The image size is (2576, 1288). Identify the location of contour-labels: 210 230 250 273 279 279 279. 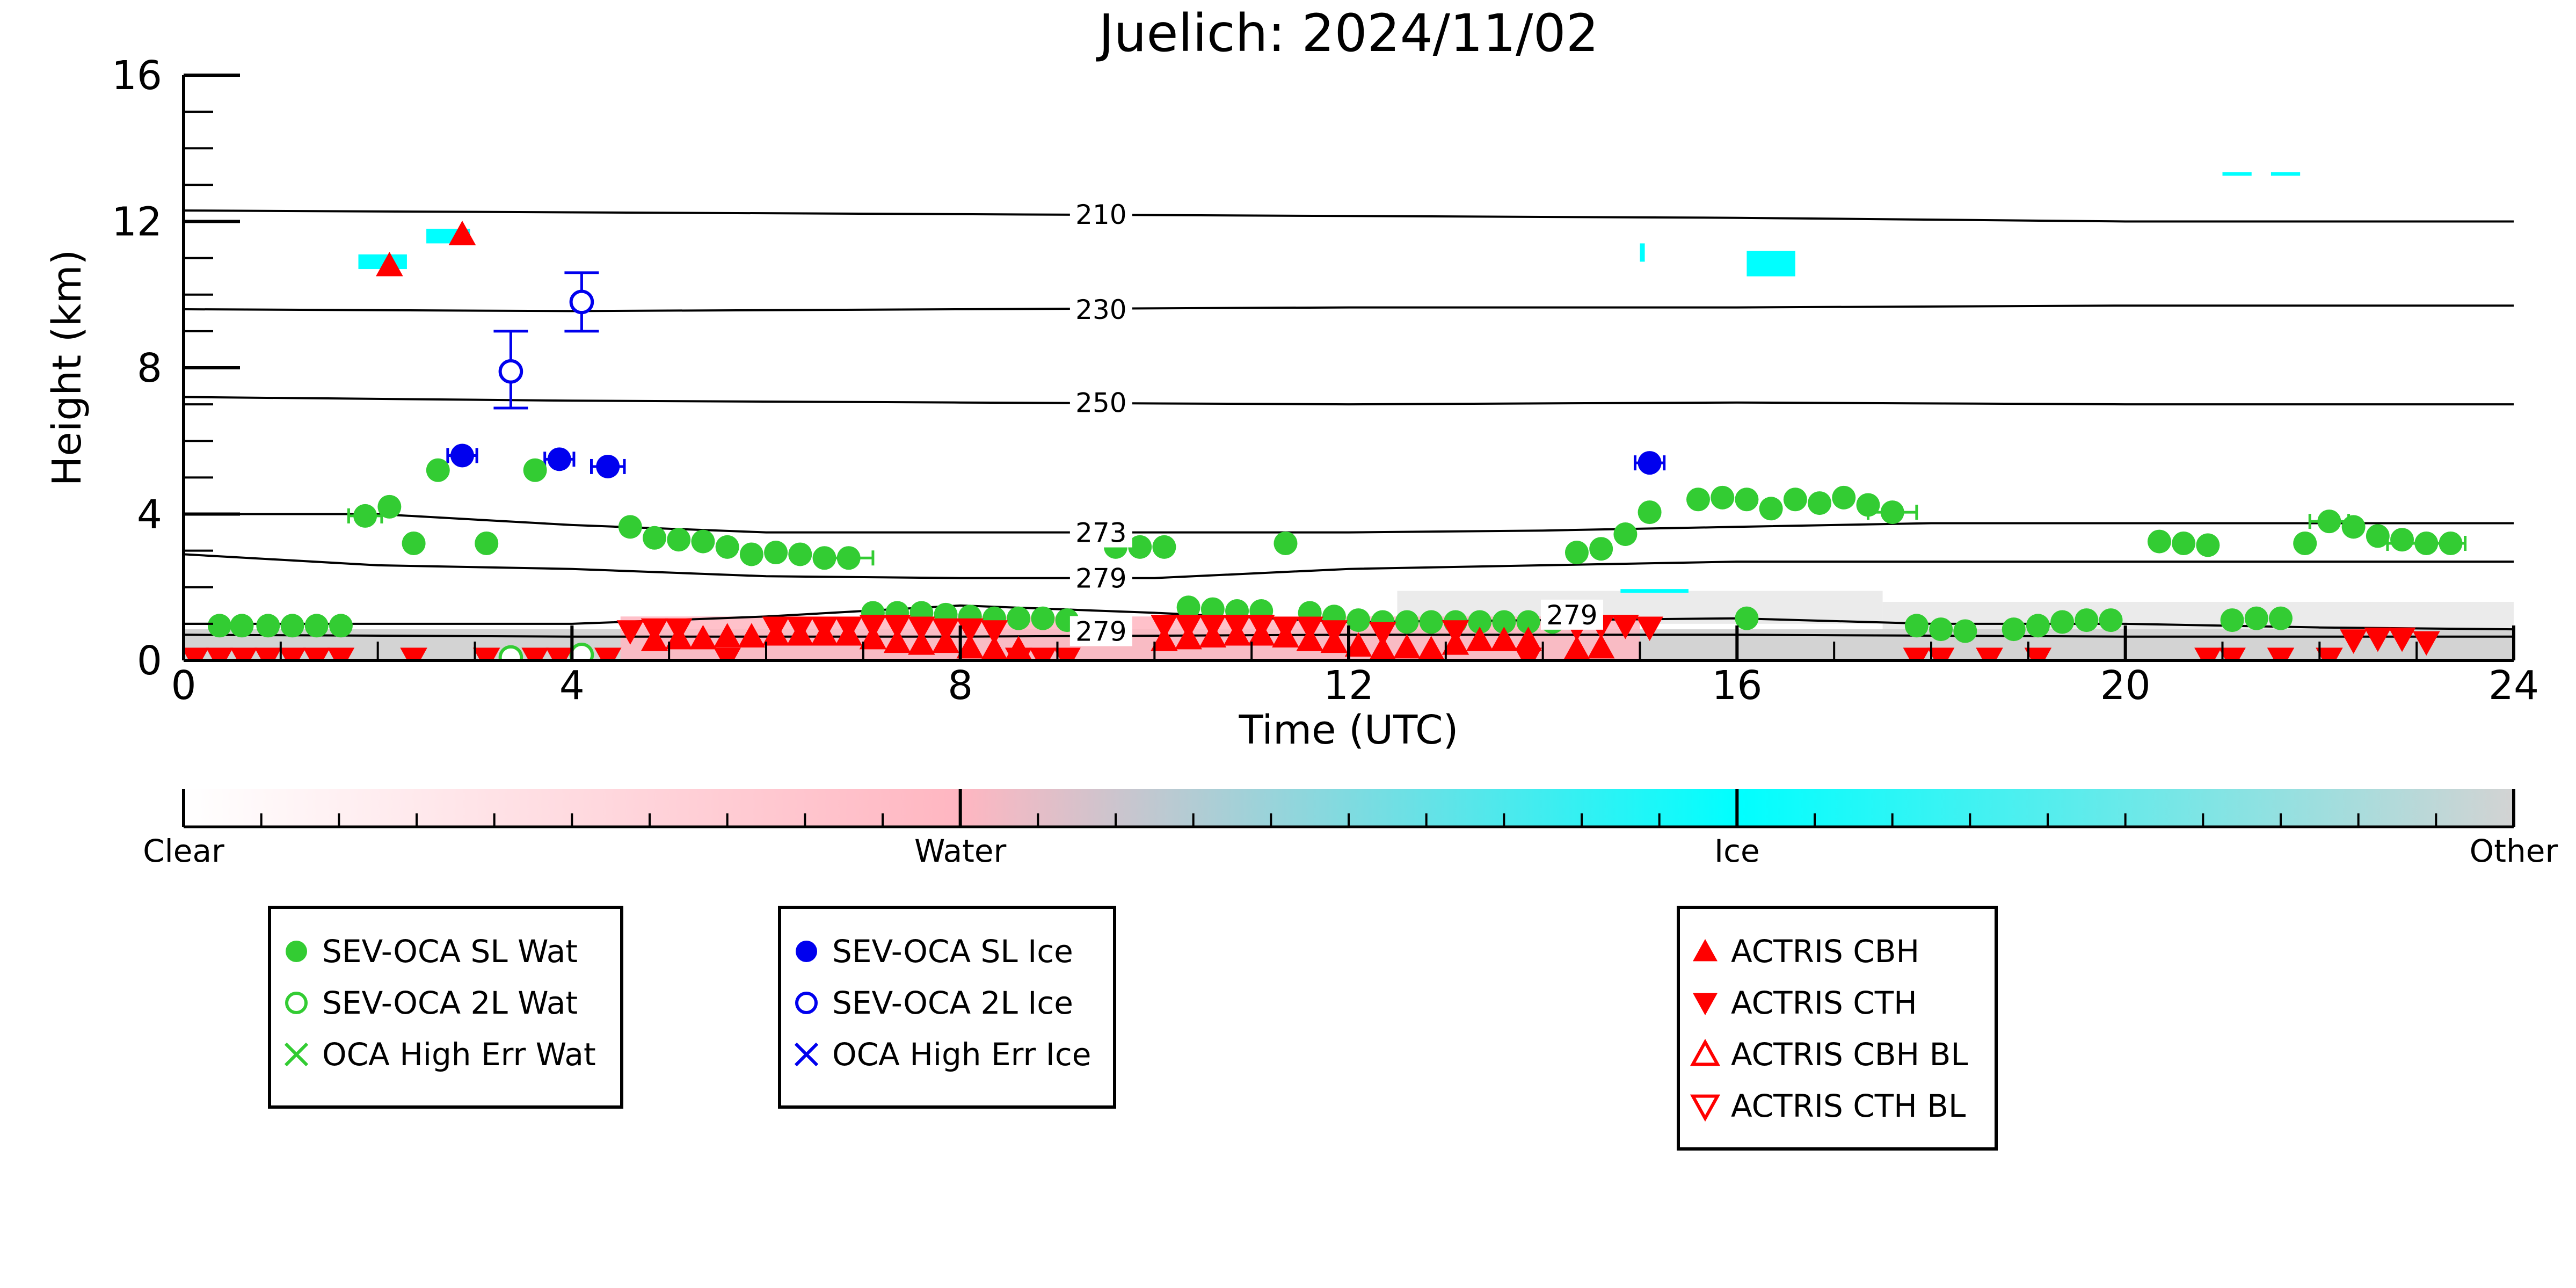
(1336, 423).